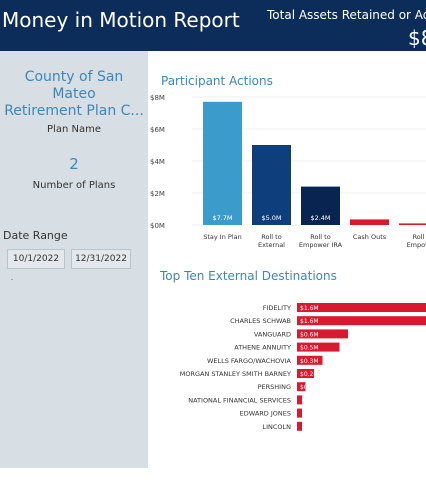 This screenshot has width=426, height=480. I want to click on category-label: Cash Outs, so click(370, 237).